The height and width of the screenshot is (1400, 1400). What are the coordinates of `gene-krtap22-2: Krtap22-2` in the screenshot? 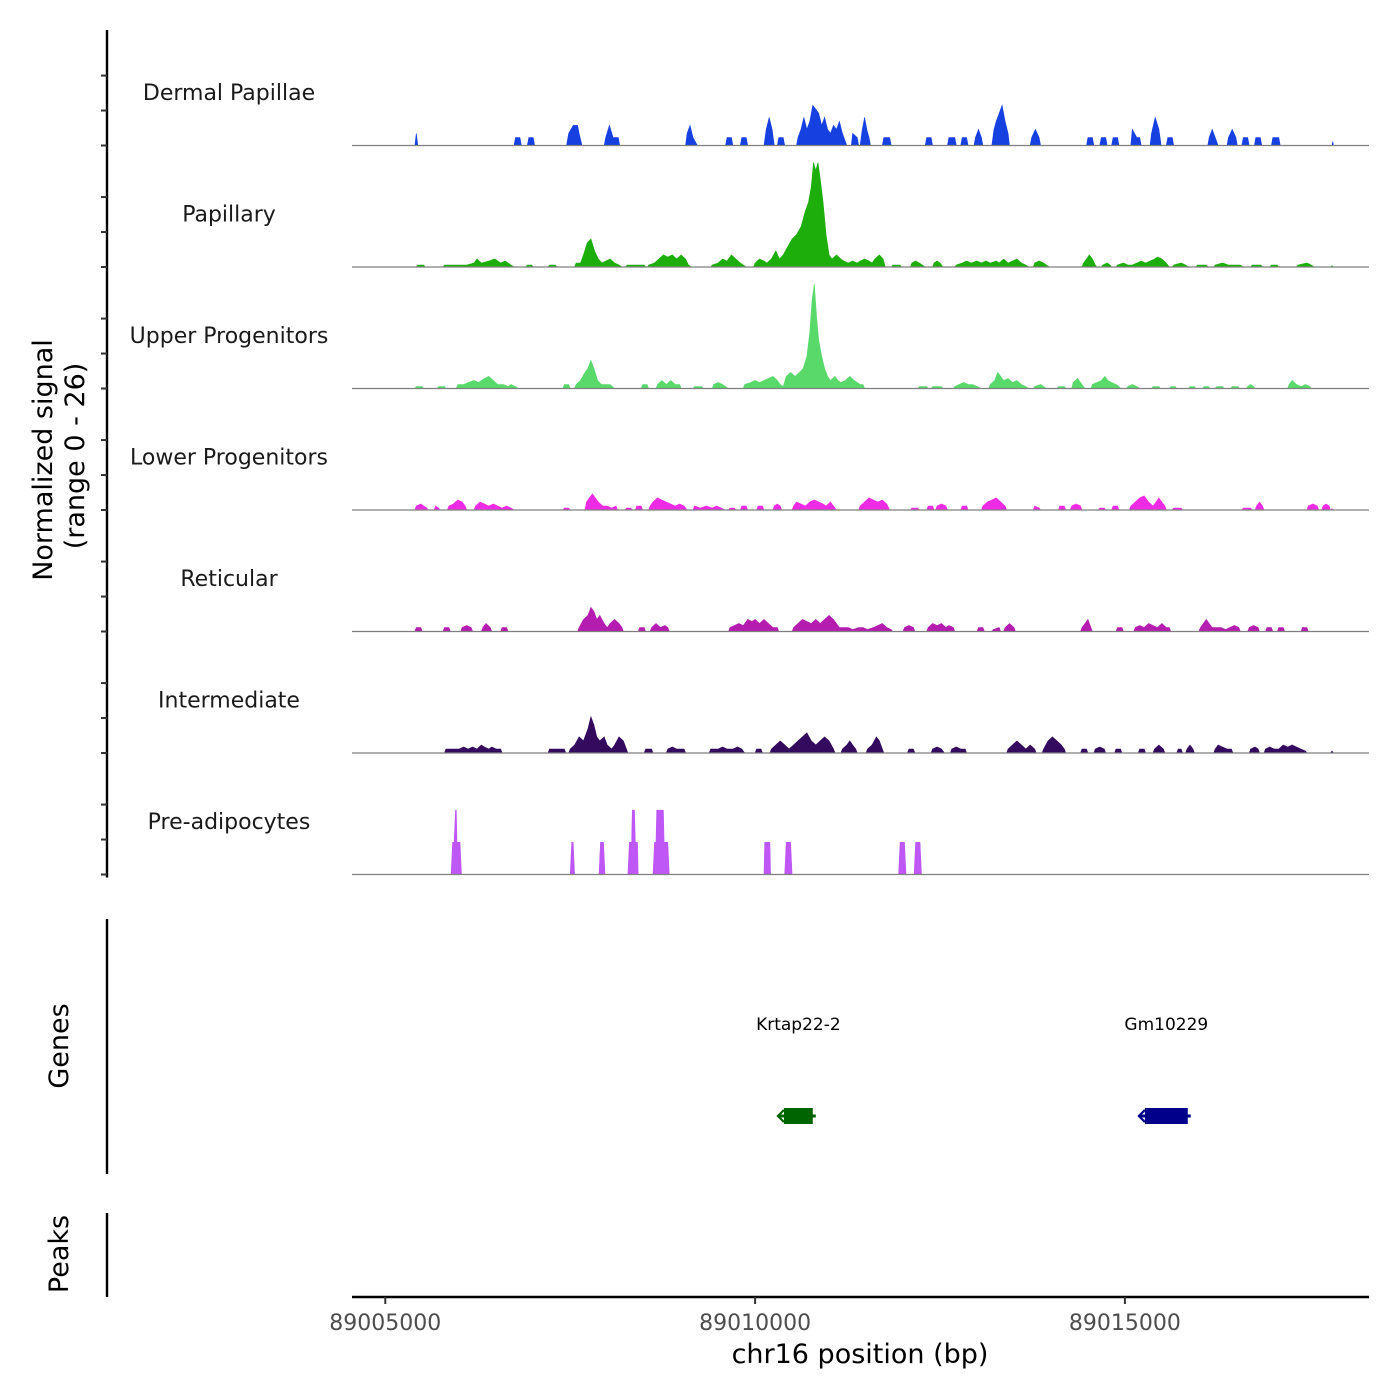 It's located at (798, 1069).